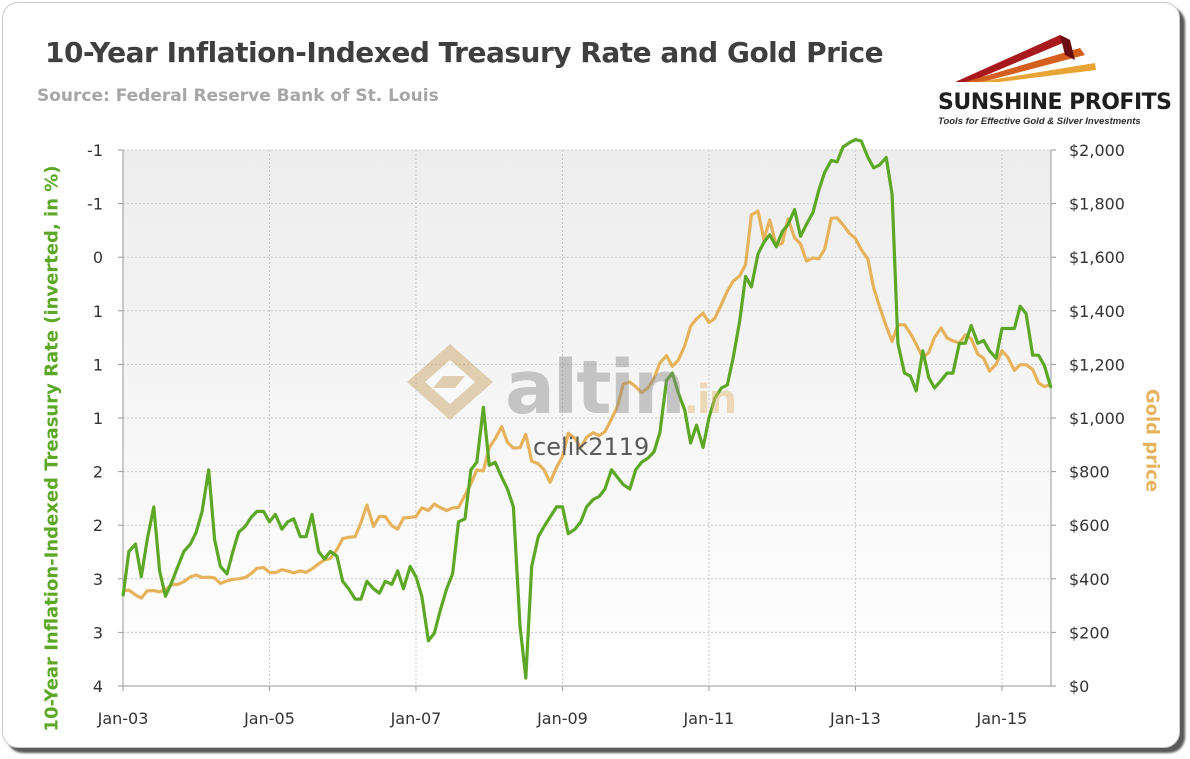  I want to click on right-tick-label: $200, so click(1089, 632).